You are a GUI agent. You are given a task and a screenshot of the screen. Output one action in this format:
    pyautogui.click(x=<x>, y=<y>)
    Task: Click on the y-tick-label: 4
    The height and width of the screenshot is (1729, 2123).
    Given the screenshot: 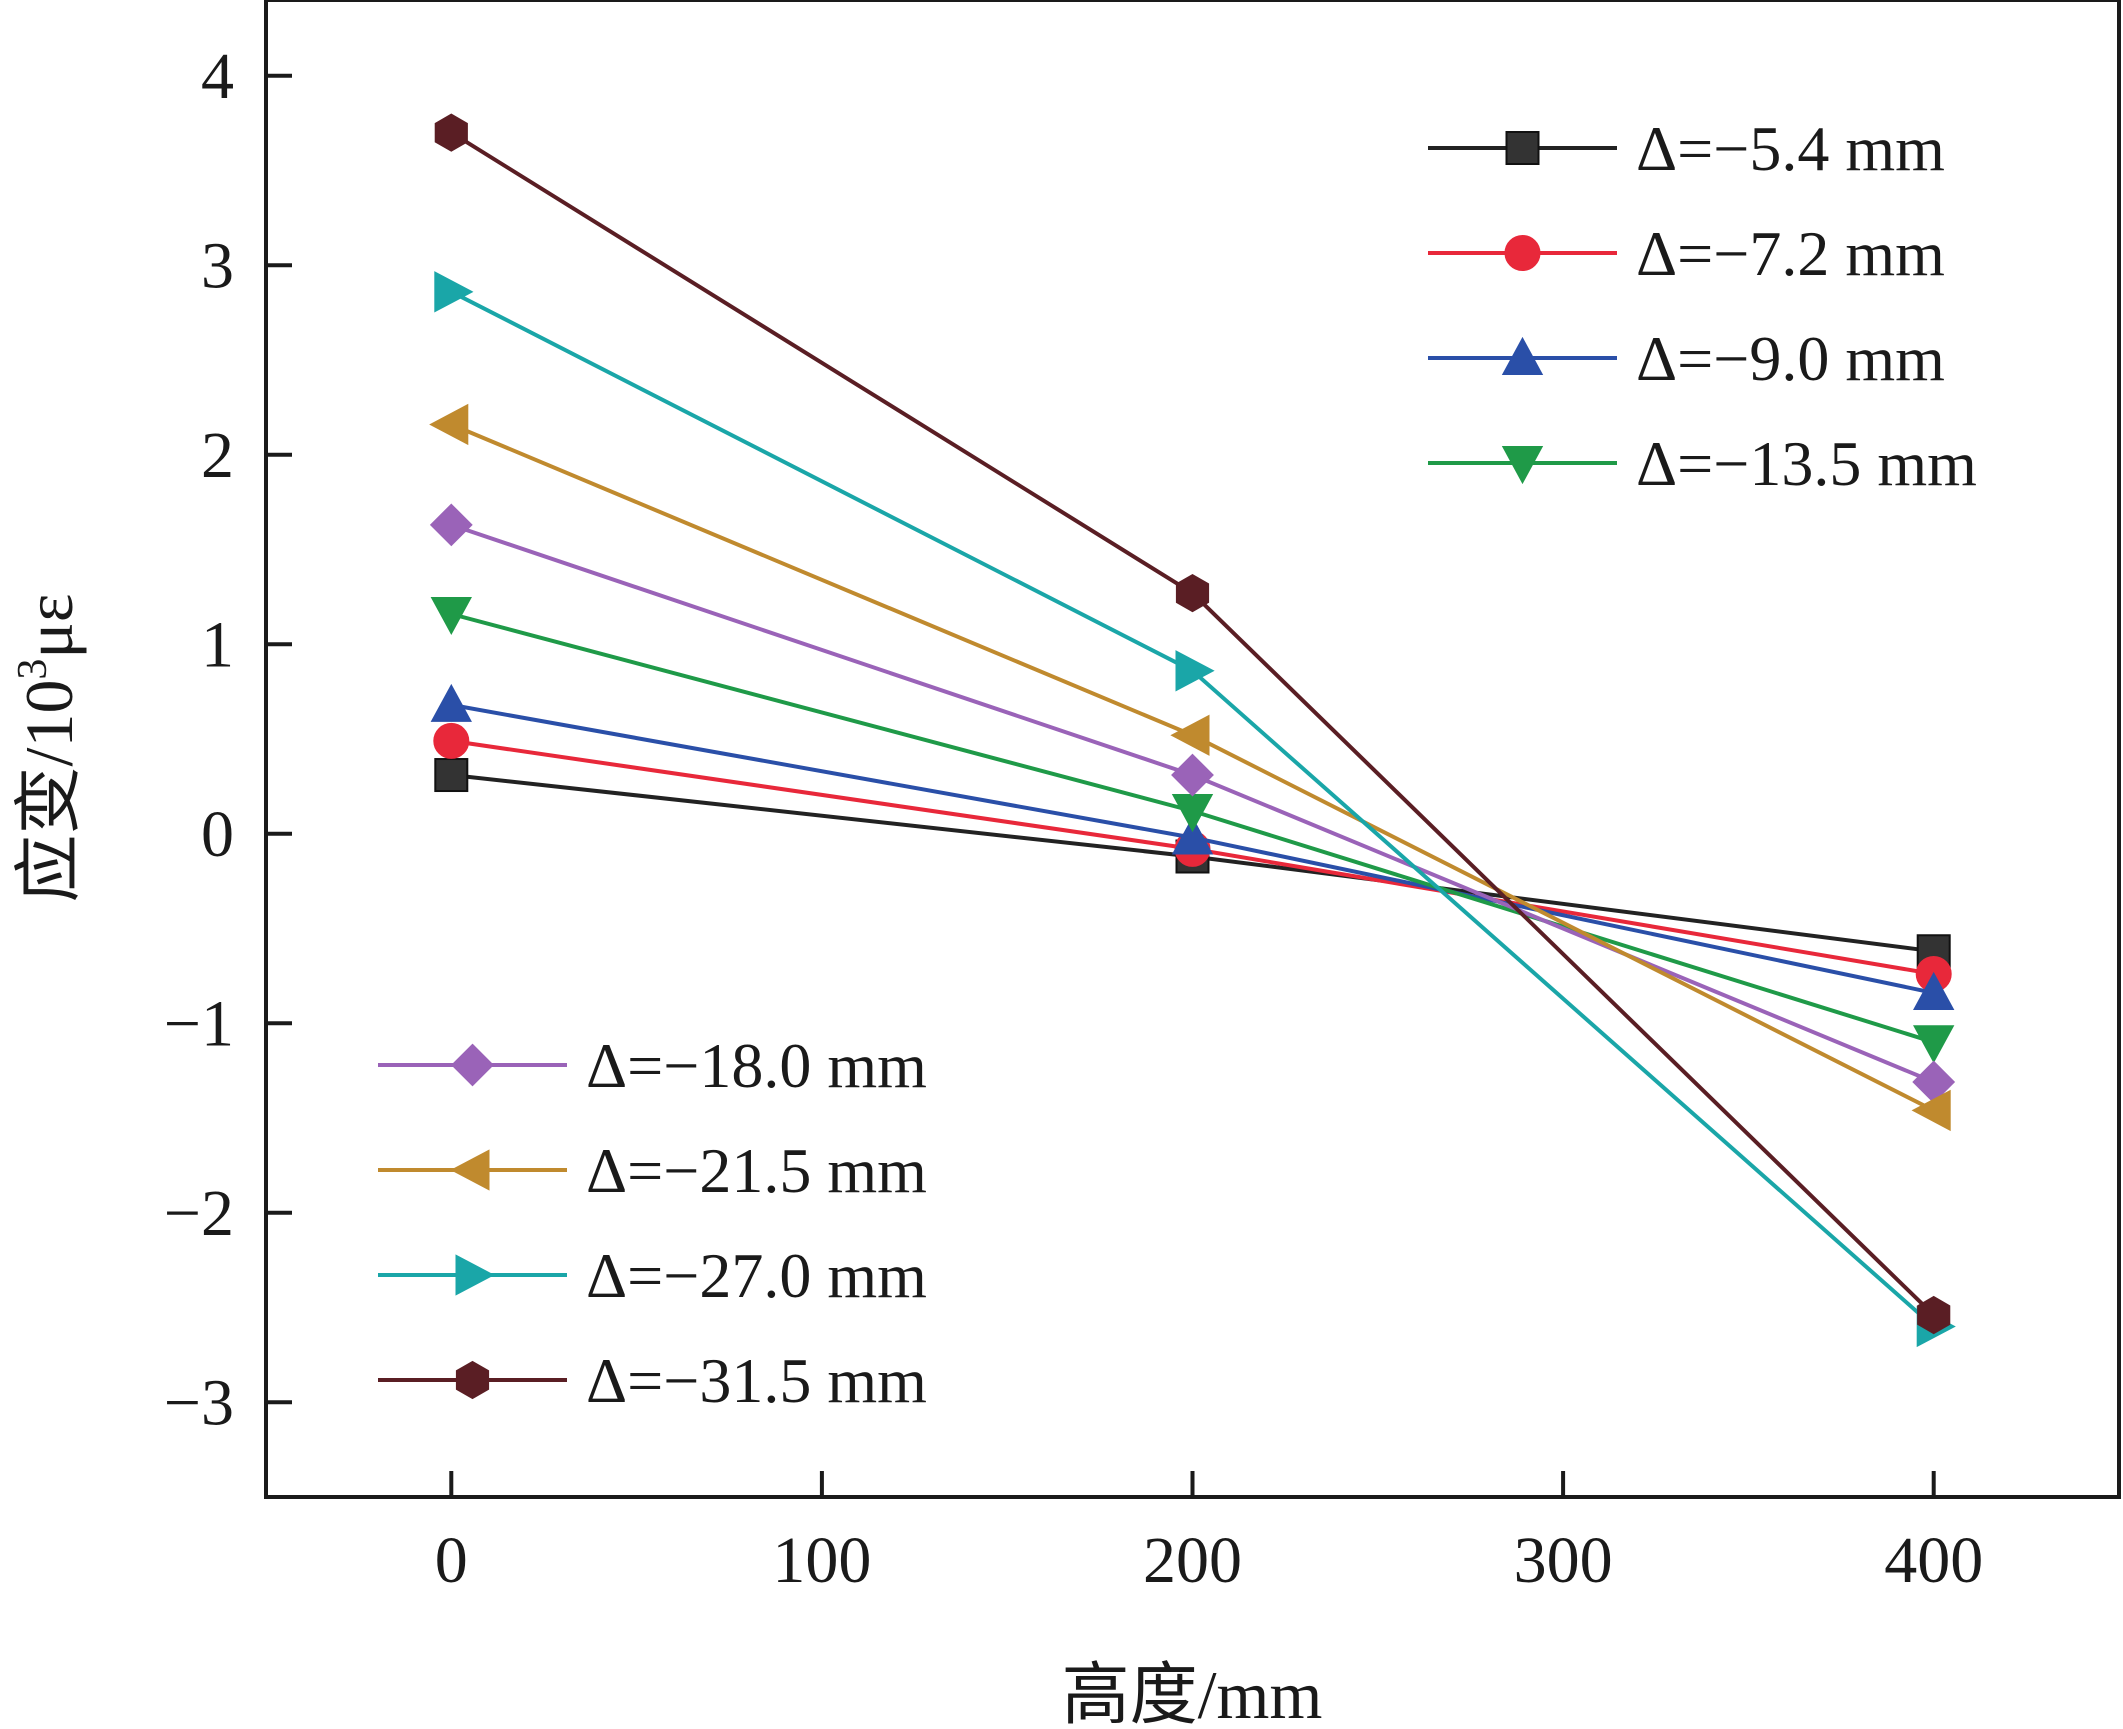 What is the action you would take?
    pyautogui.click(x=217, y=76)
    